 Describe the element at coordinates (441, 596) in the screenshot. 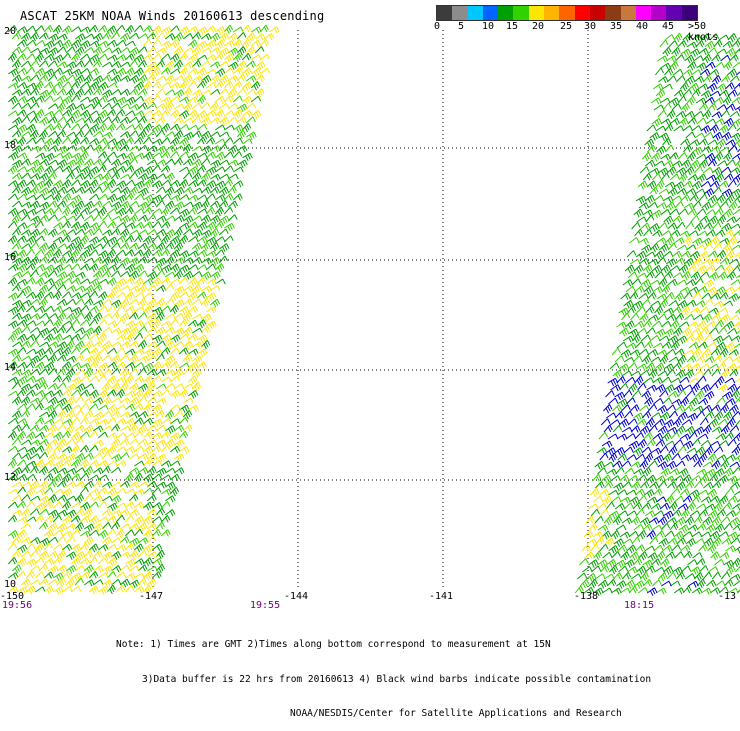

I see `lon-label: -141` at that location.